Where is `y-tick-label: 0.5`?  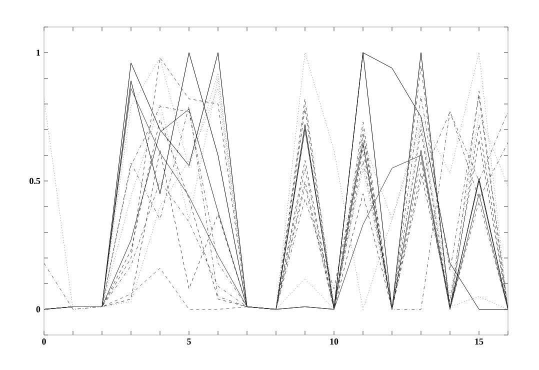
y-tick-label: 0.5 is located at coordinates (35, 181).